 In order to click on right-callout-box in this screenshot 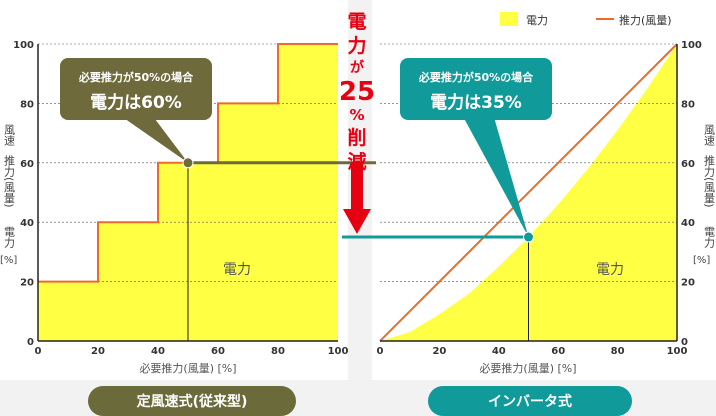, I will do `click(476, 89)`.